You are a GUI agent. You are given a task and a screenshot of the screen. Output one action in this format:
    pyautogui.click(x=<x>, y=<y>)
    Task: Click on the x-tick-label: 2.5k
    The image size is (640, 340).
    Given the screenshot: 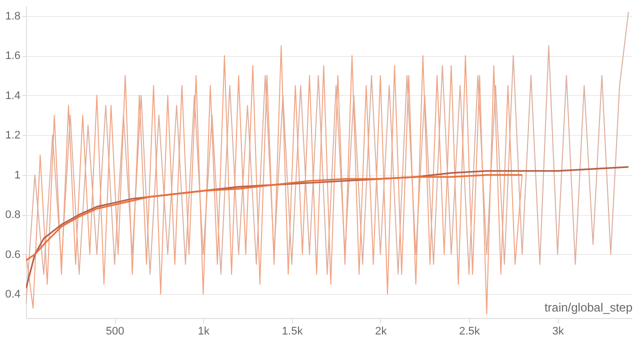 What is the action you would take?
    pyautogui.click(x=469, y=332)
    